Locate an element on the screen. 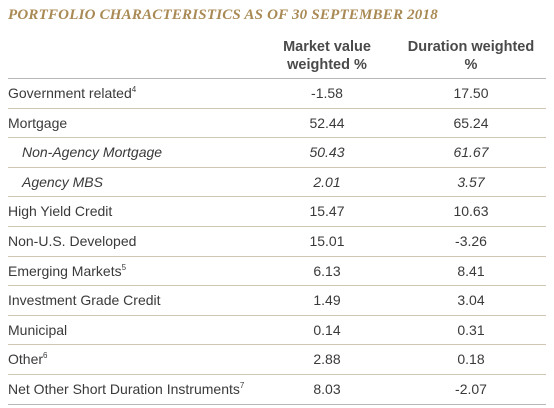 The image size is (554, 408). row-label-text: Government related is located at coordinates (70, 93).